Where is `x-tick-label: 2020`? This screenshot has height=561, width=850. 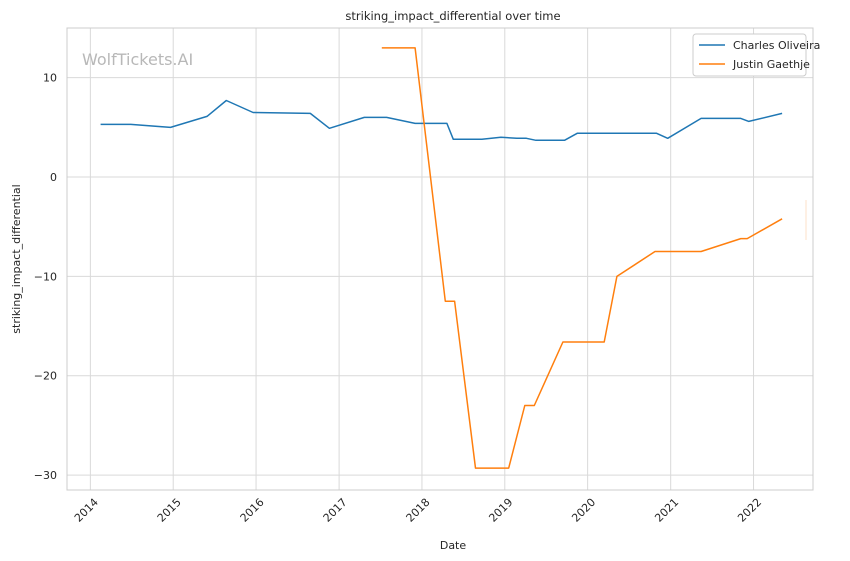
x-tick-label: 2020 is located at coordinates (583, 510).